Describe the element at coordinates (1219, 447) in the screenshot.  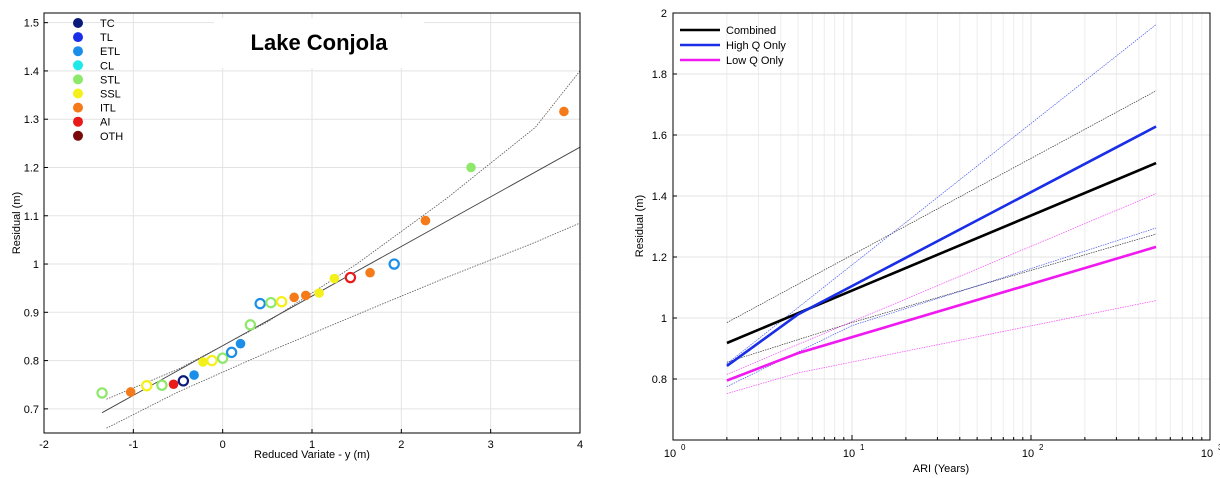
I see `right-x-tick-exponent: 3` at that location.